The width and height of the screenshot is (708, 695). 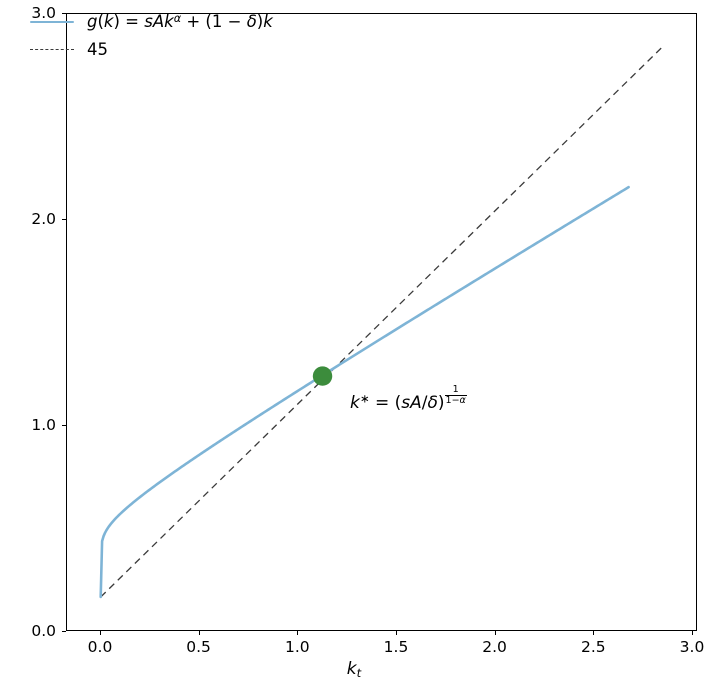 What do you see at coordinates (408, 398) in the screenshot?
I see `steady-state-annotation: k∗ = (sA/δ) 1 1−α` at bounding box center [408, 398].